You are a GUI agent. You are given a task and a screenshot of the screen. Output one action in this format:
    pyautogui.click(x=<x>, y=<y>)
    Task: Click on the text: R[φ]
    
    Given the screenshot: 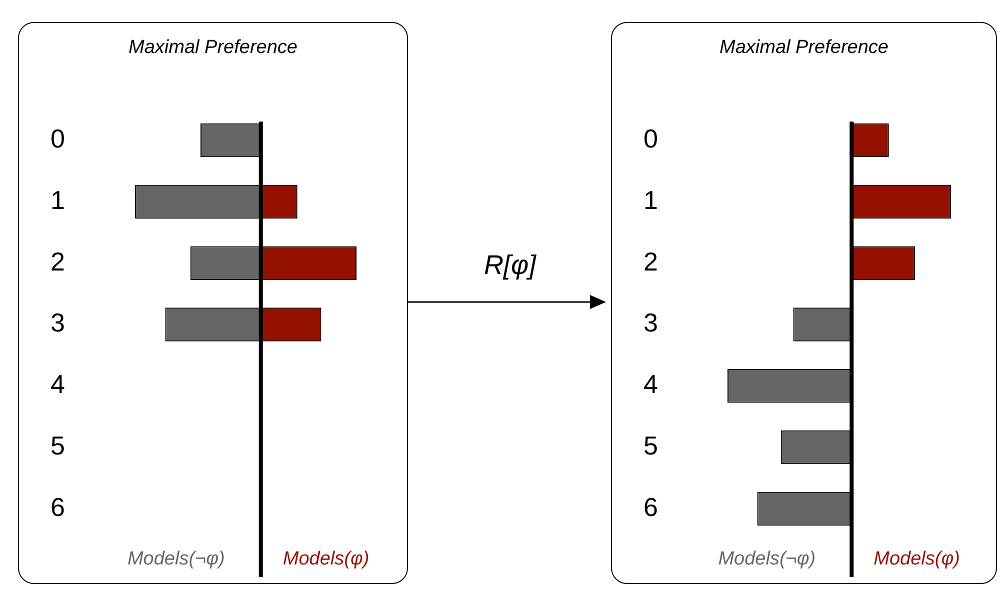 What is the action you would take?
    pyautogui.click(x=510, y=265)
    